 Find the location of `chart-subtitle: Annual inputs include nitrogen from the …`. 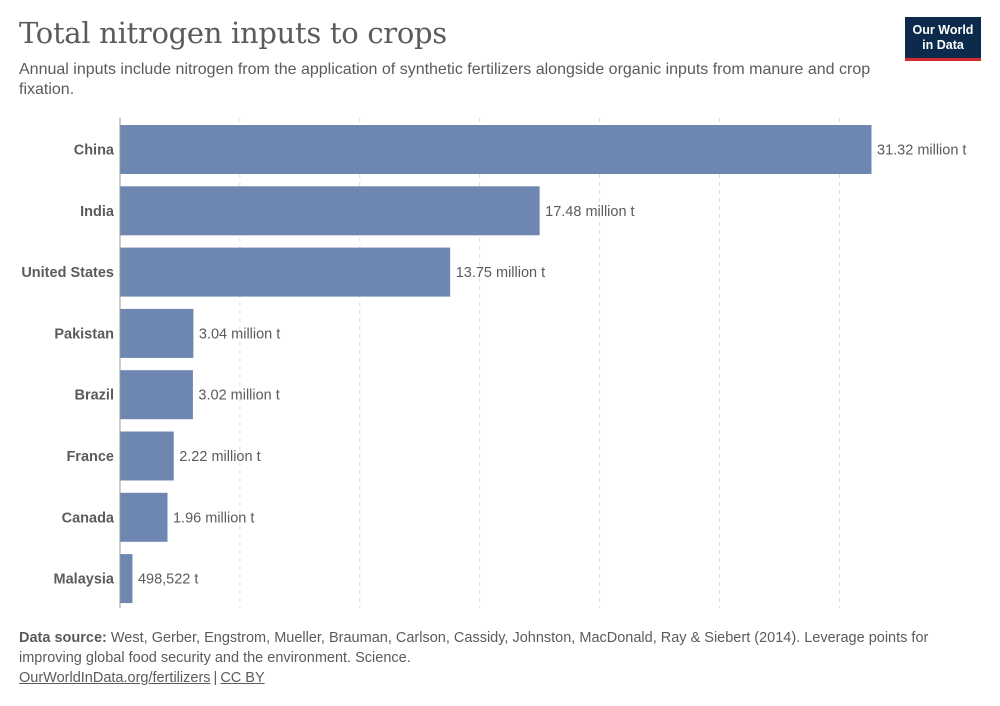

chart-subtitle: Annual inputs include nitrogen from the … is located at coordinates (445, 79).